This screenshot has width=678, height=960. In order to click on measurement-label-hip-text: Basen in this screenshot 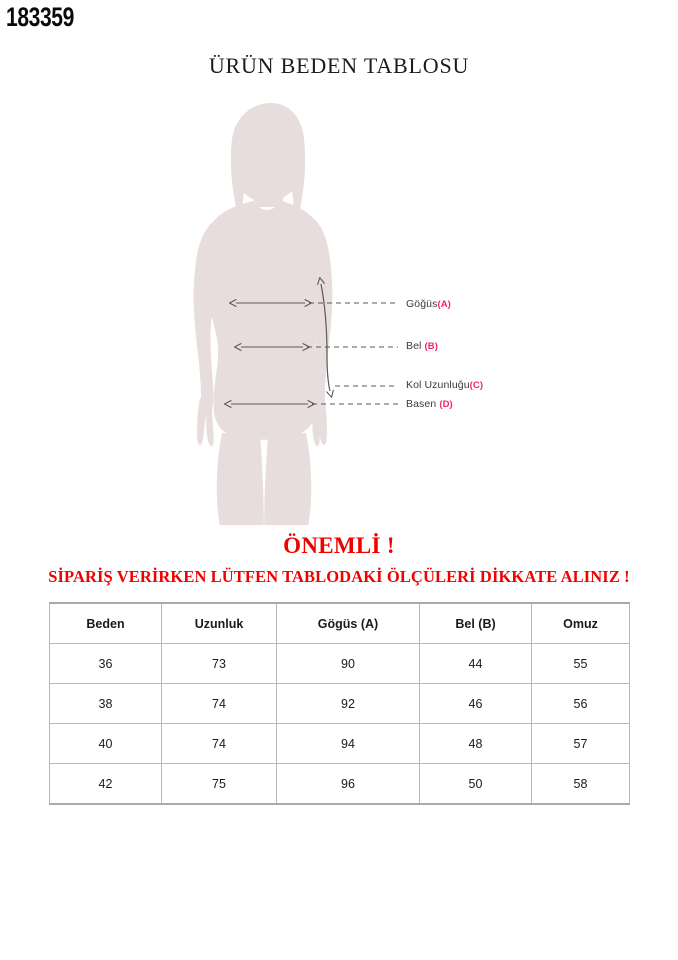, I will do `click(421, 404)`.